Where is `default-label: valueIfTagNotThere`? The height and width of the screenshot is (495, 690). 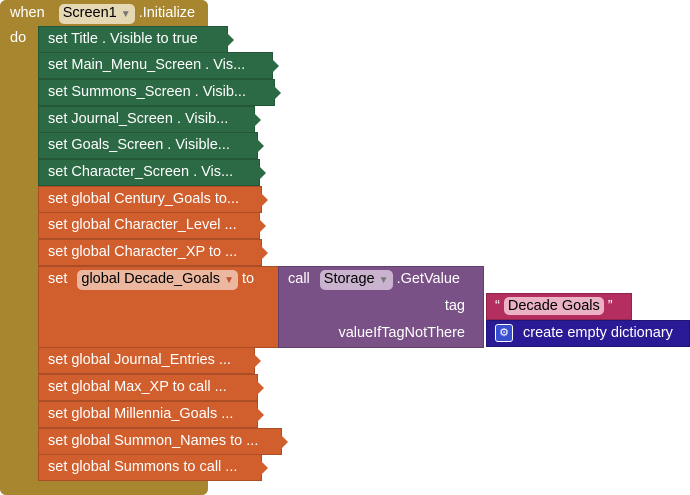 default-label: valueIfTagNotThere is located at coordinates (401, 333).